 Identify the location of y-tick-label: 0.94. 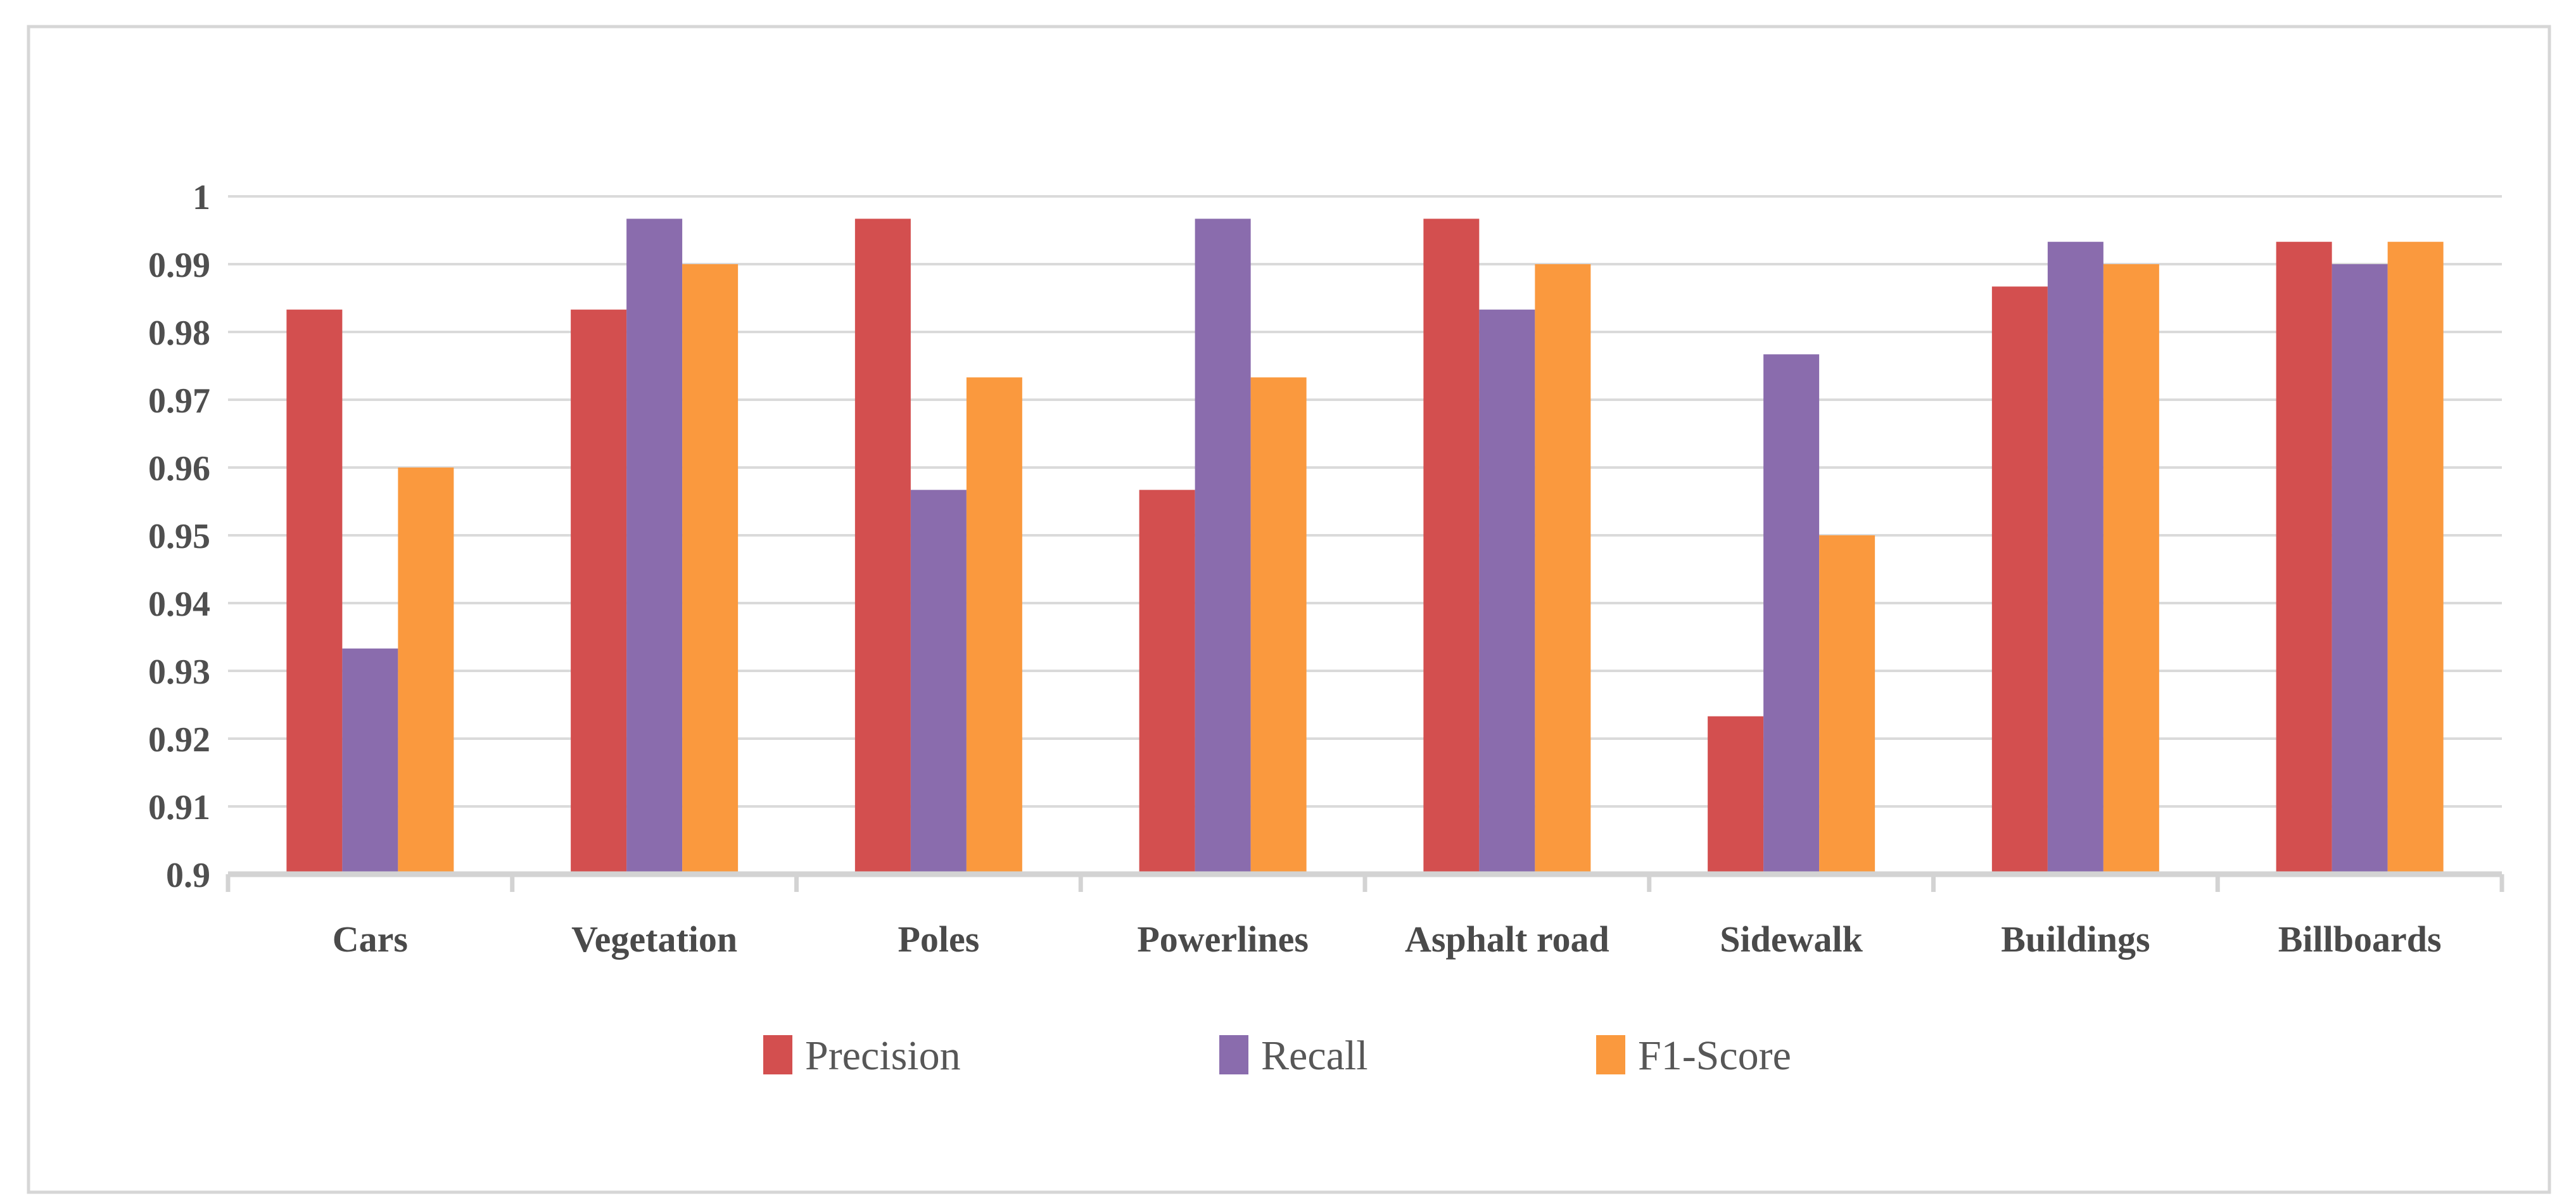
(179, 604).